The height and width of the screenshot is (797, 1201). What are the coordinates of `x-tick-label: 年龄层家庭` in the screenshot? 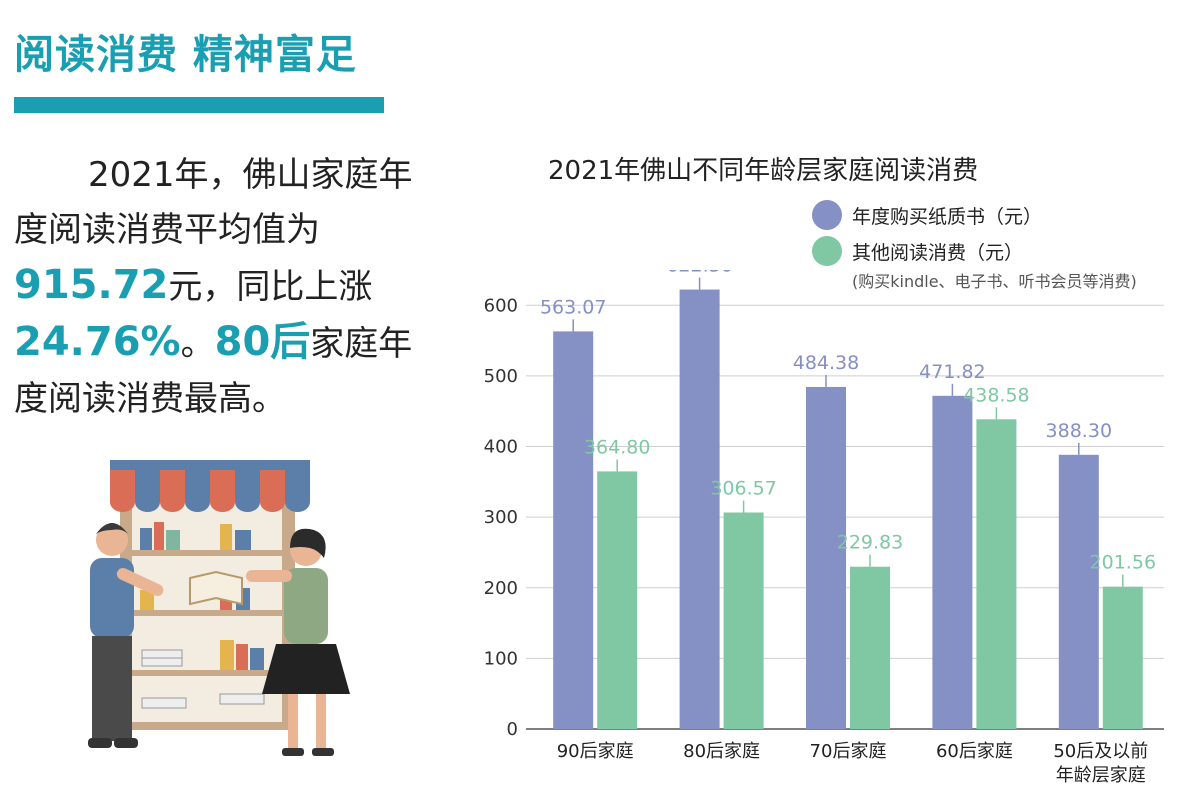 It's located at (1101, 775).